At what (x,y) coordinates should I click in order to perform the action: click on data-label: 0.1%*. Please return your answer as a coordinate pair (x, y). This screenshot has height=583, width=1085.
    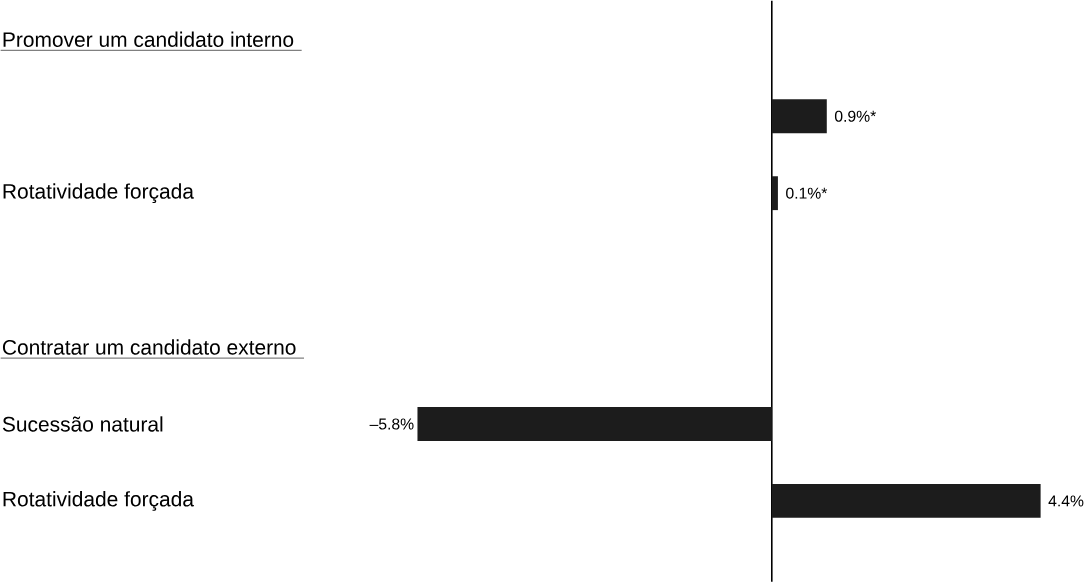
    Looking at the image, I should click on (807, 193).